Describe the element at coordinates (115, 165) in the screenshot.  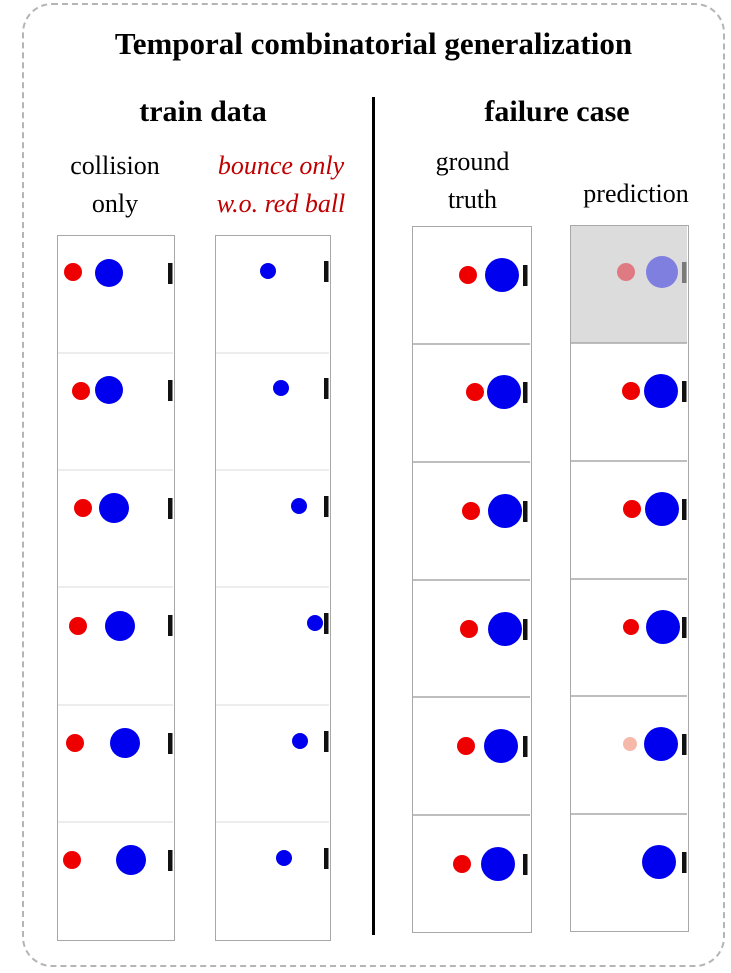
I see `column-header-line: collision` at that location.